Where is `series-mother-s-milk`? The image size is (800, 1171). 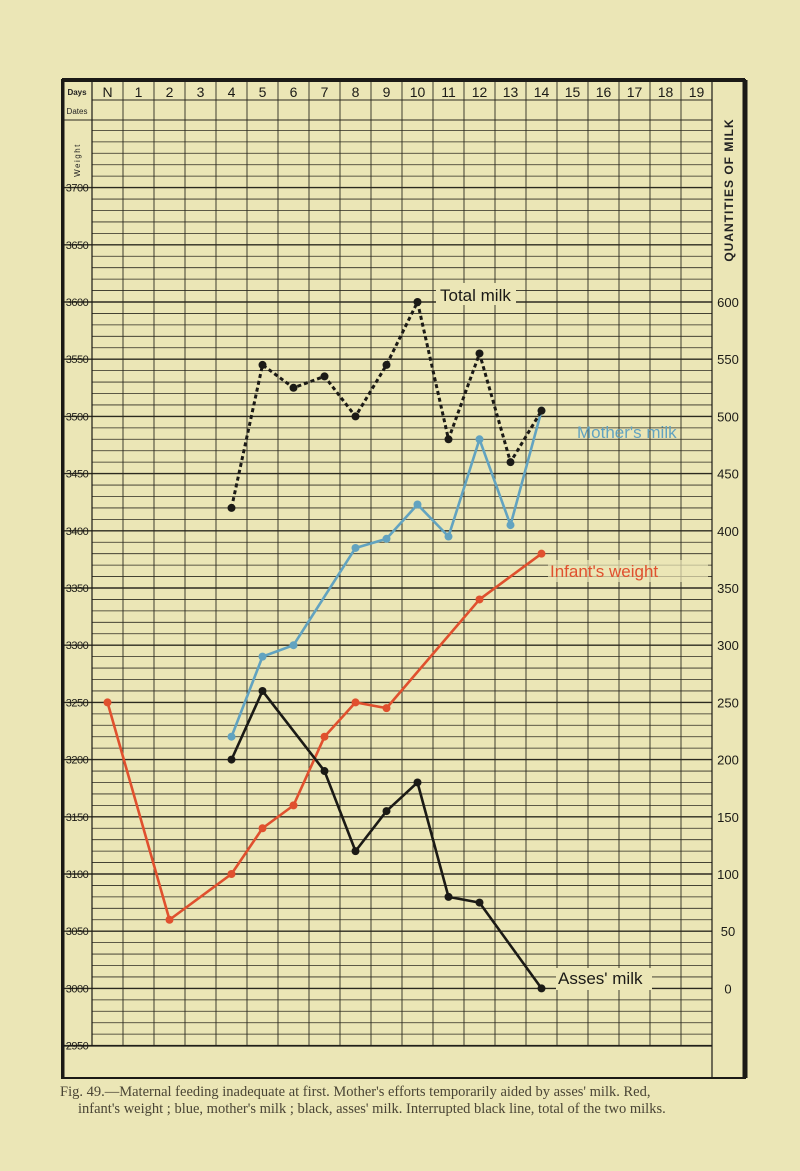
series-mother-s-milk is located at coordinates (386, 573).